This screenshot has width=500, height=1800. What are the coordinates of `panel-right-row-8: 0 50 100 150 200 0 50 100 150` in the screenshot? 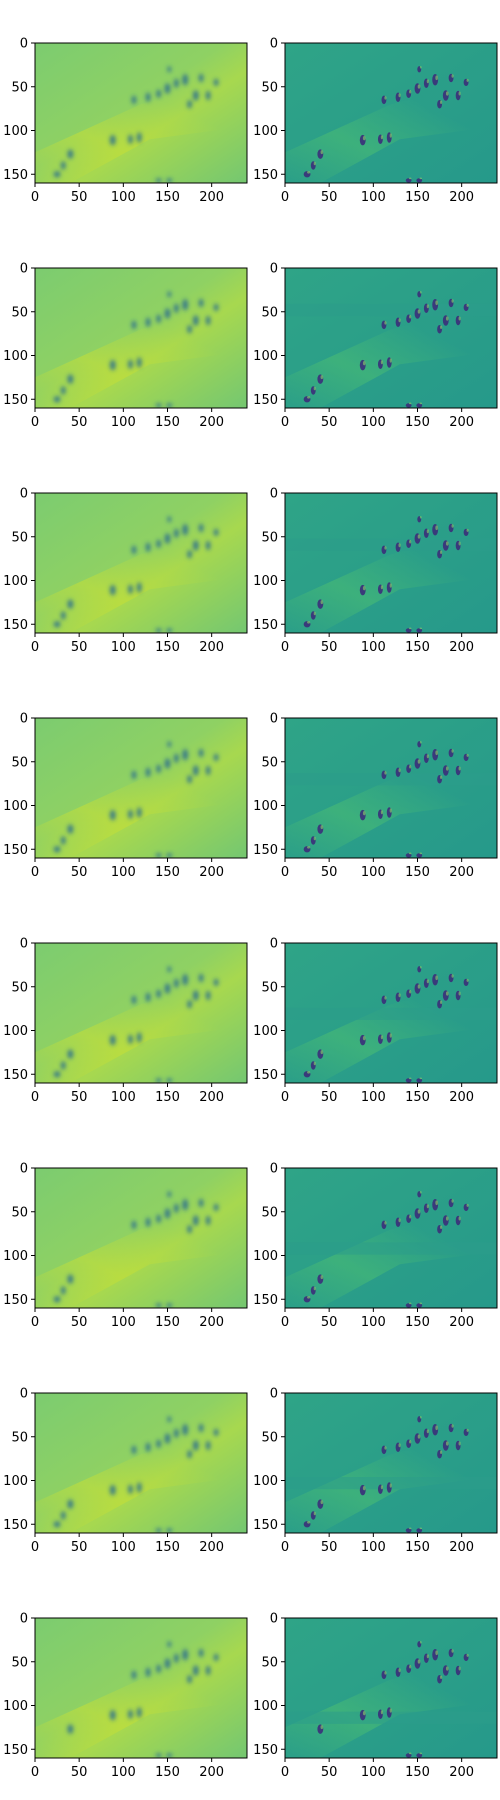 It's located at (375, 1696).